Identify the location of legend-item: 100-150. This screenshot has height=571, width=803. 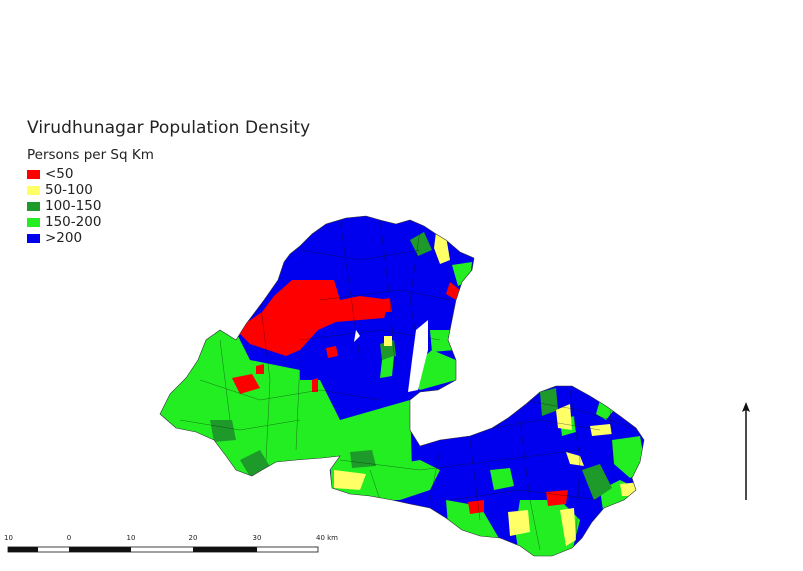
(90, 206).